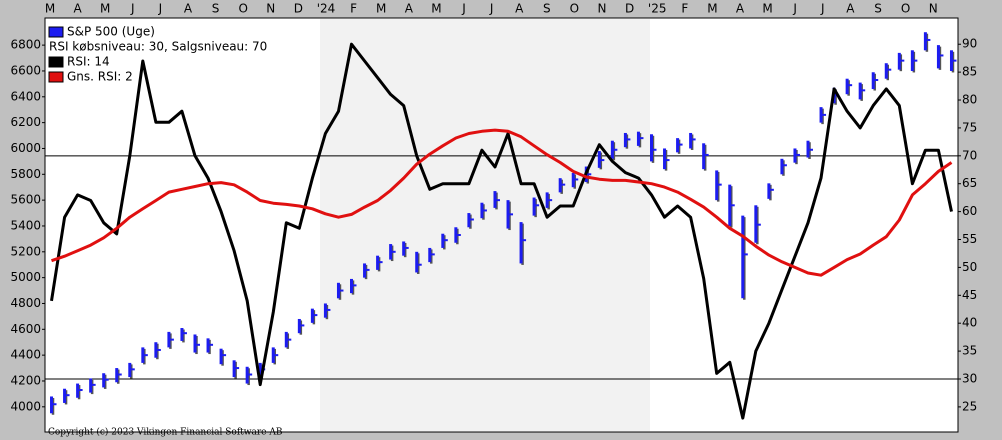 Image resolution: width=1002 pixels, height=440 pixels. I want to click on y-tick-label: 4800, so click(25, 303).